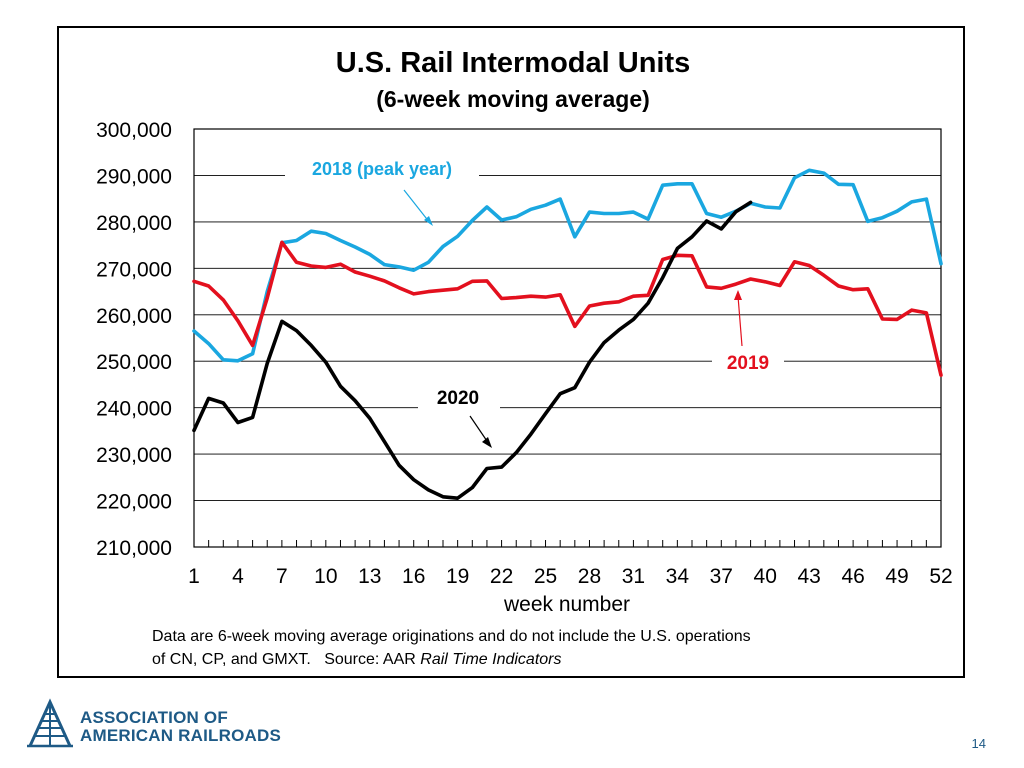 Image resolution: width=1024 pixels, height=768 pixels. I want to click on y-tick-label: 260,000, so click(134, 316).